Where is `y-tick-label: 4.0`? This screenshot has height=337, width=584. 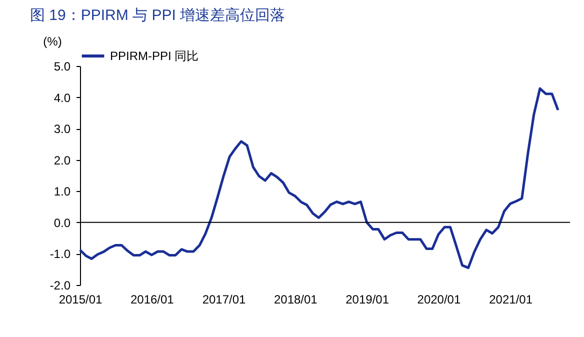 y-tick-label: 4.0 is located at coordinates (62, 97).